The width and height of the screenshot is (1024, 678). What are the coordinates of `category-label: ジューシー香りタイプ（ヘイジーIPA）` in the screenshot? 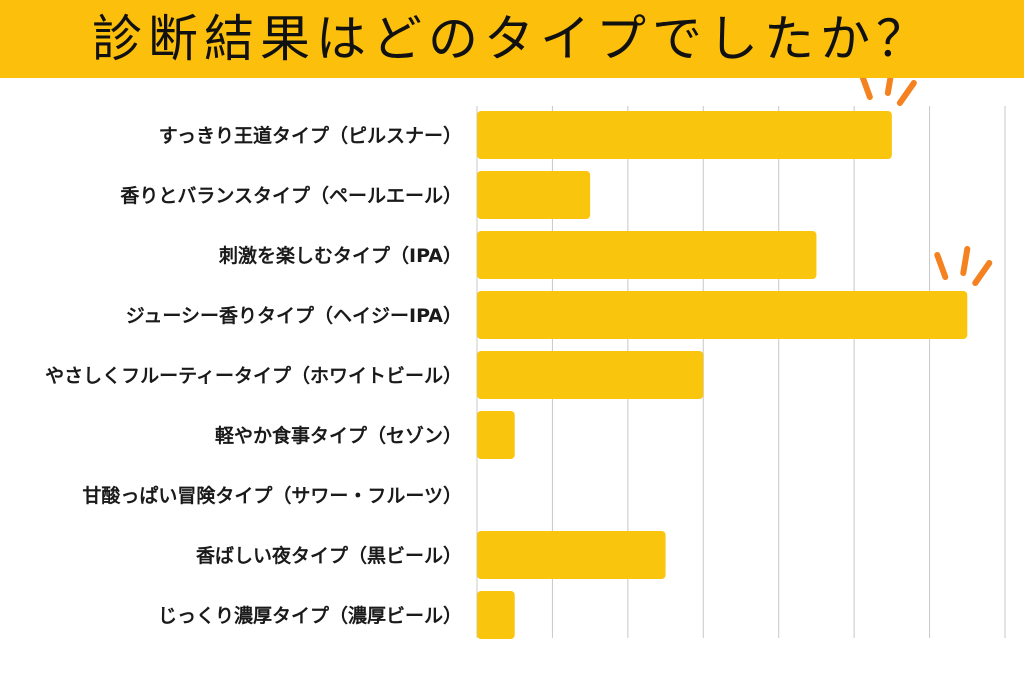 It's located at (294, 315).